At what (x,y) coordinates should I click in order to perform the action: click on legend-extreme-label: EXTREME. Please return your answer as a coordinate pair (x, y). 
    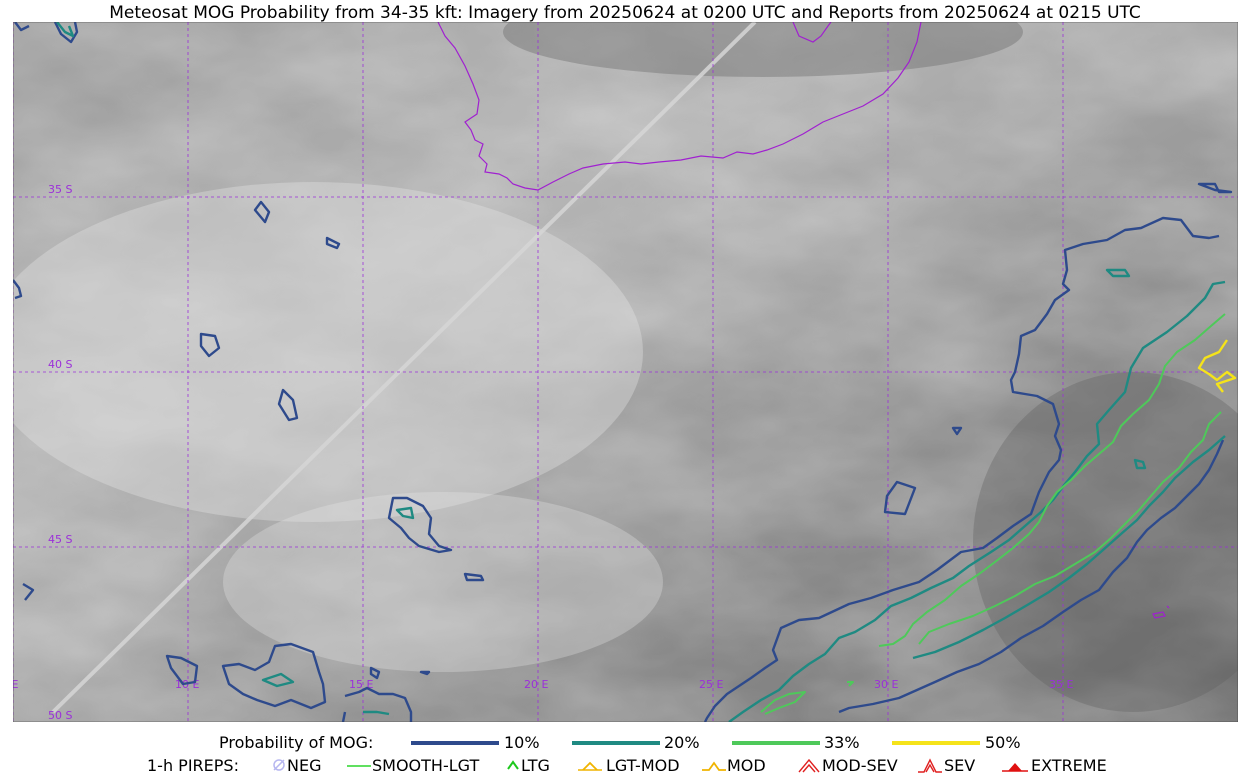
    Looking at the image, I should click on (1069, 765).